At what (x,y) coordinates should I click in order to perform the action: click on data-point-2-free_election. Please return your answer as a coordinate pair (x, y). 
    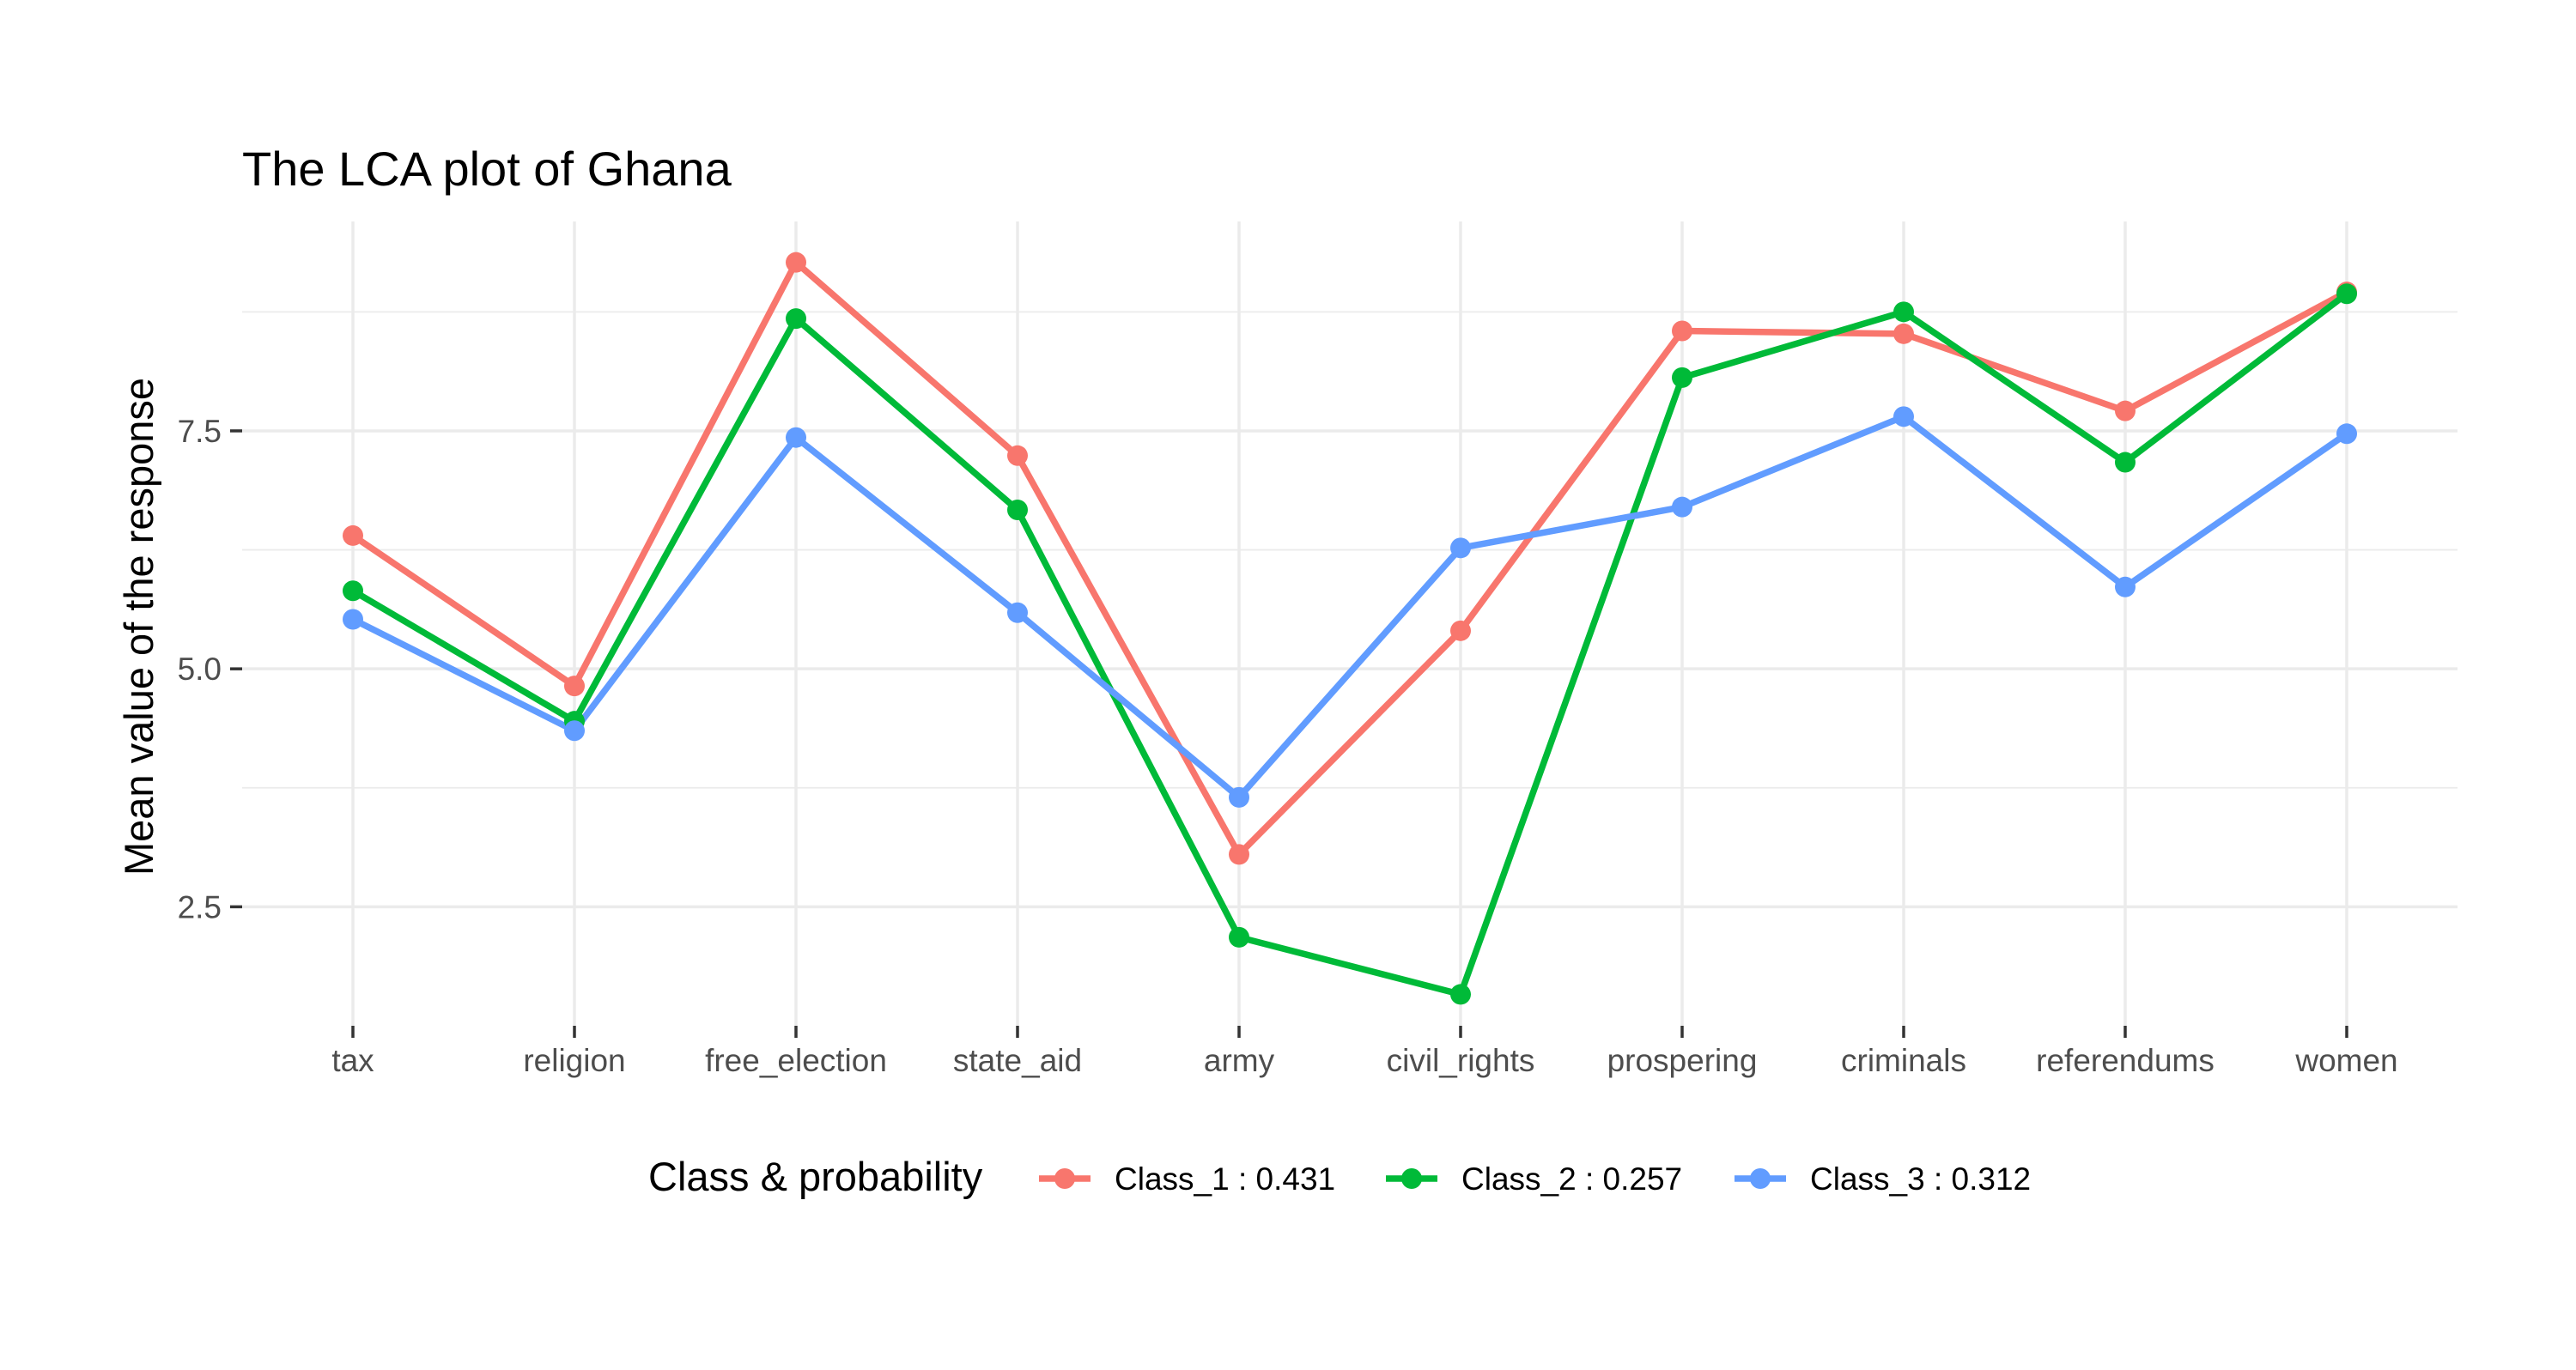
    Looking at the image, I should click on (796, 319).